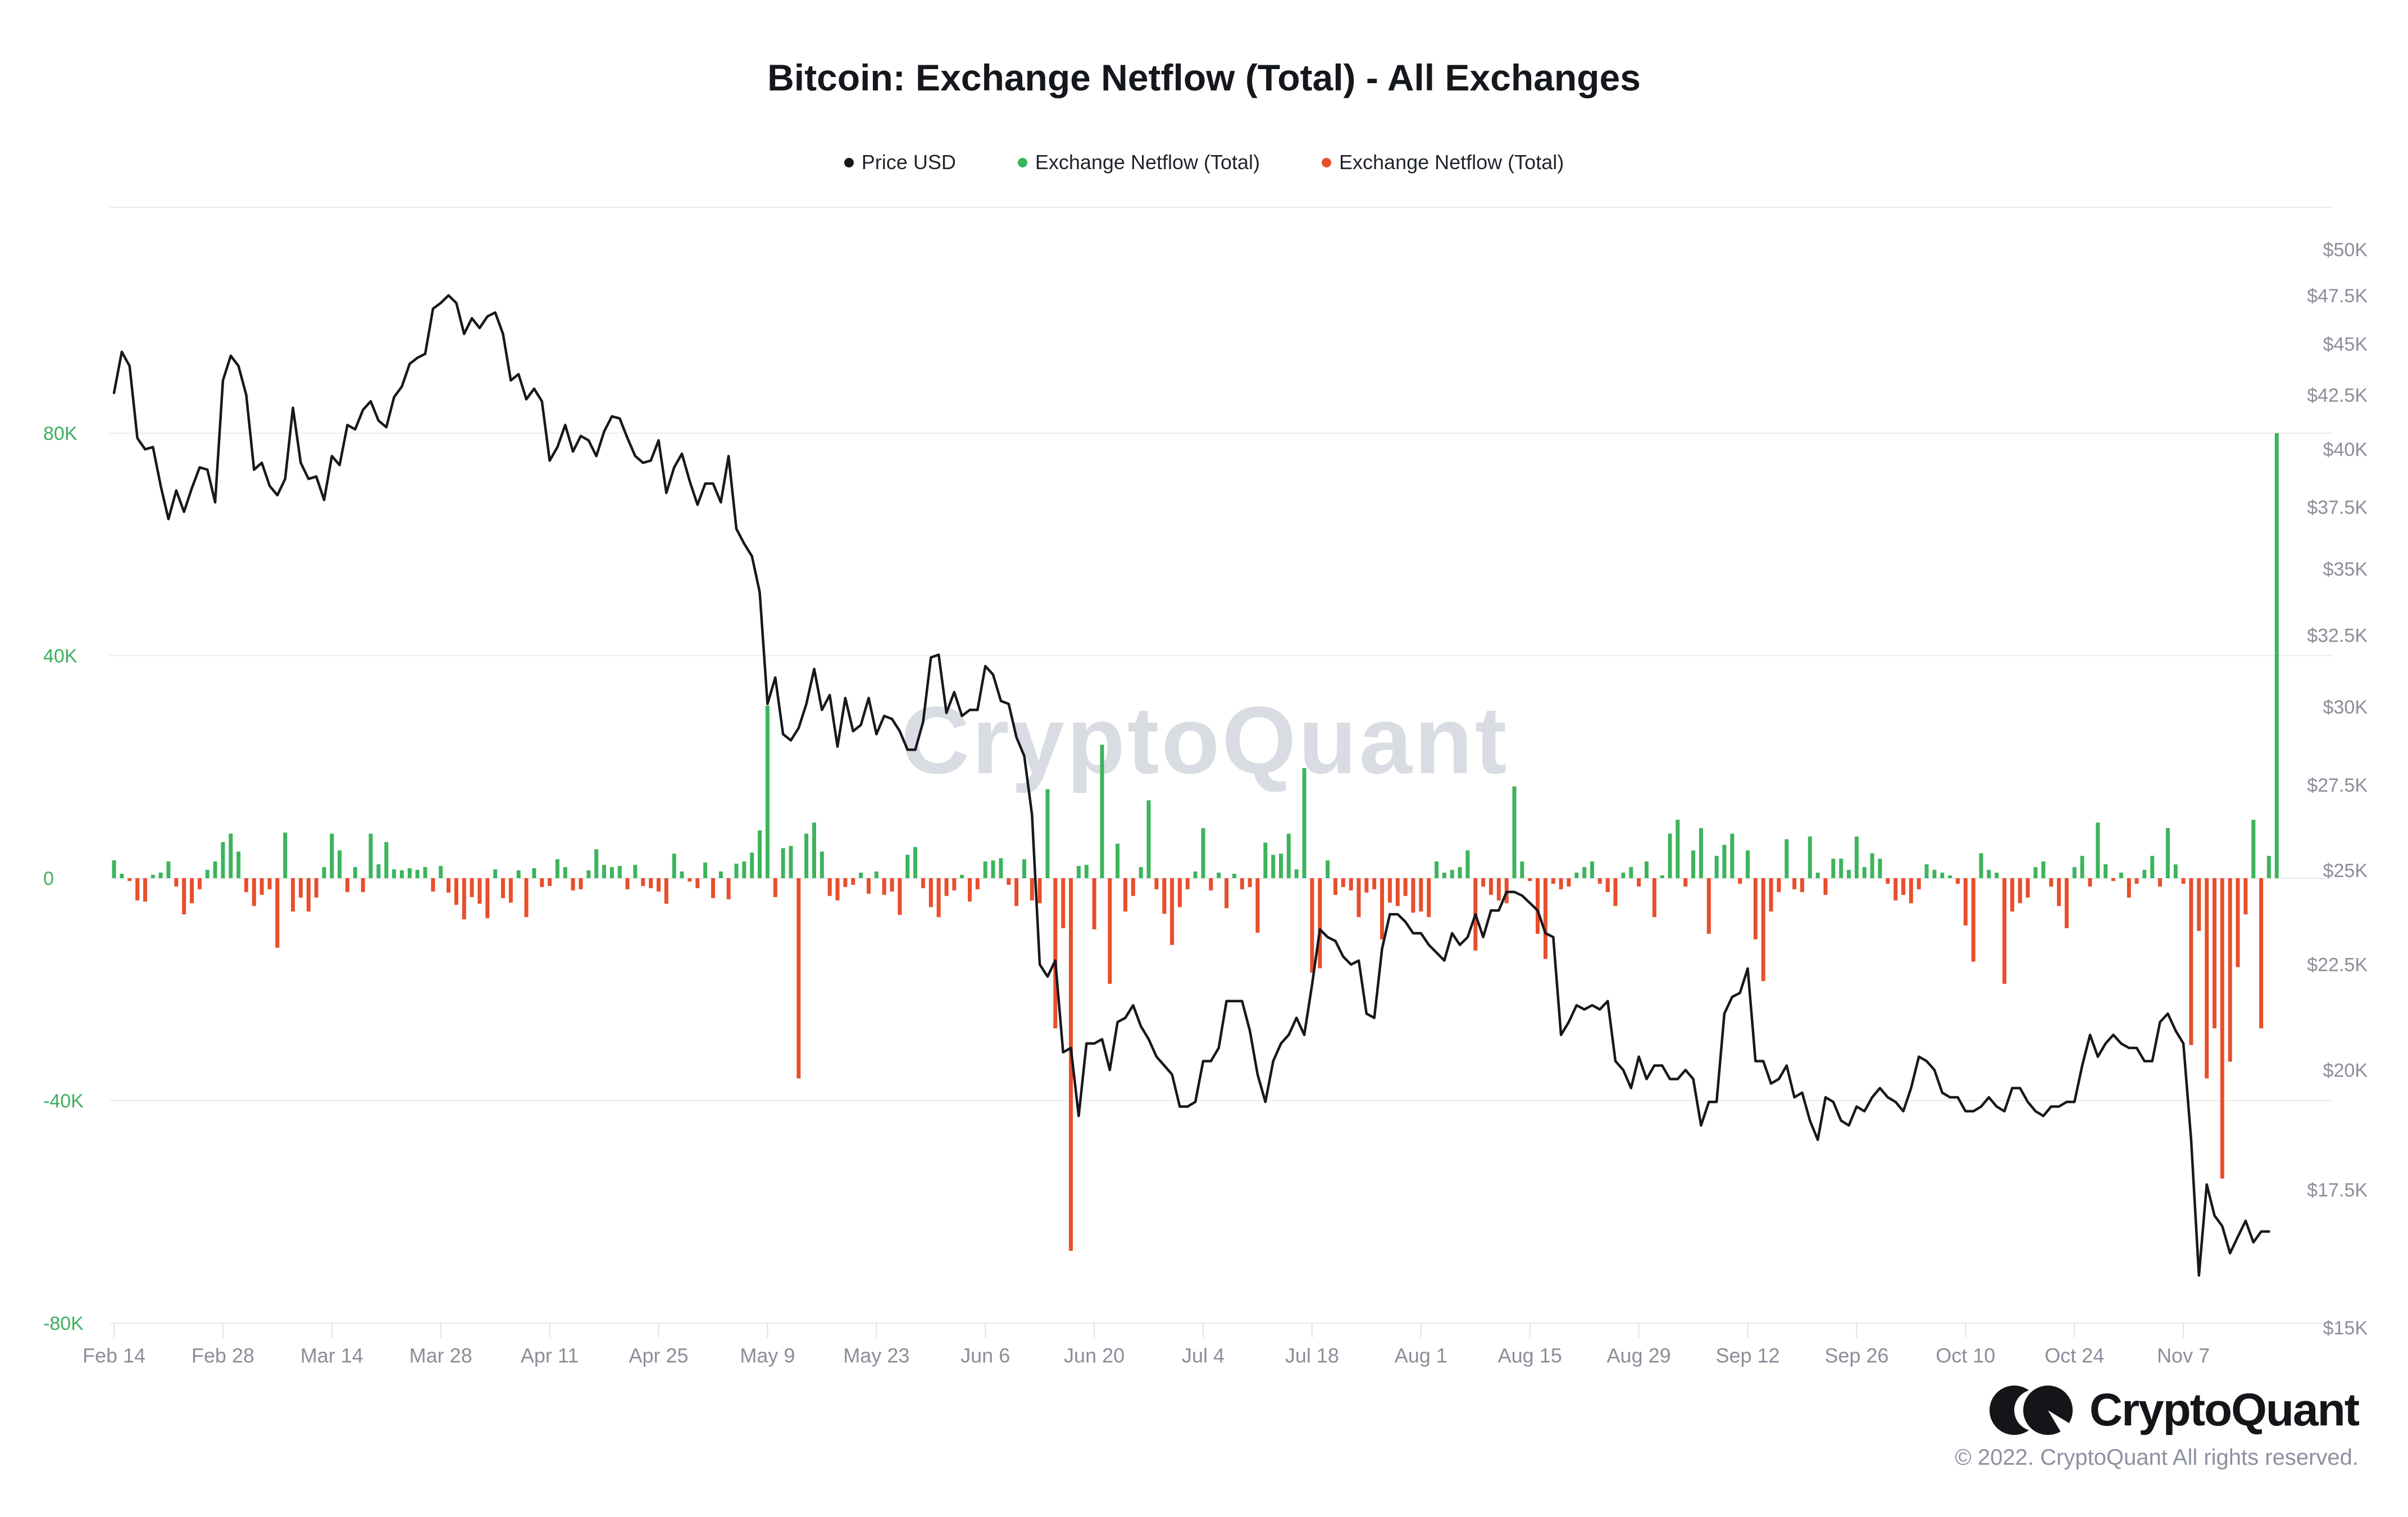  What do you see at coordinates (2157, 1410) in the screenshot?
I see `brand-row: CryptoQuant` at bounding box center [2157, 1410].